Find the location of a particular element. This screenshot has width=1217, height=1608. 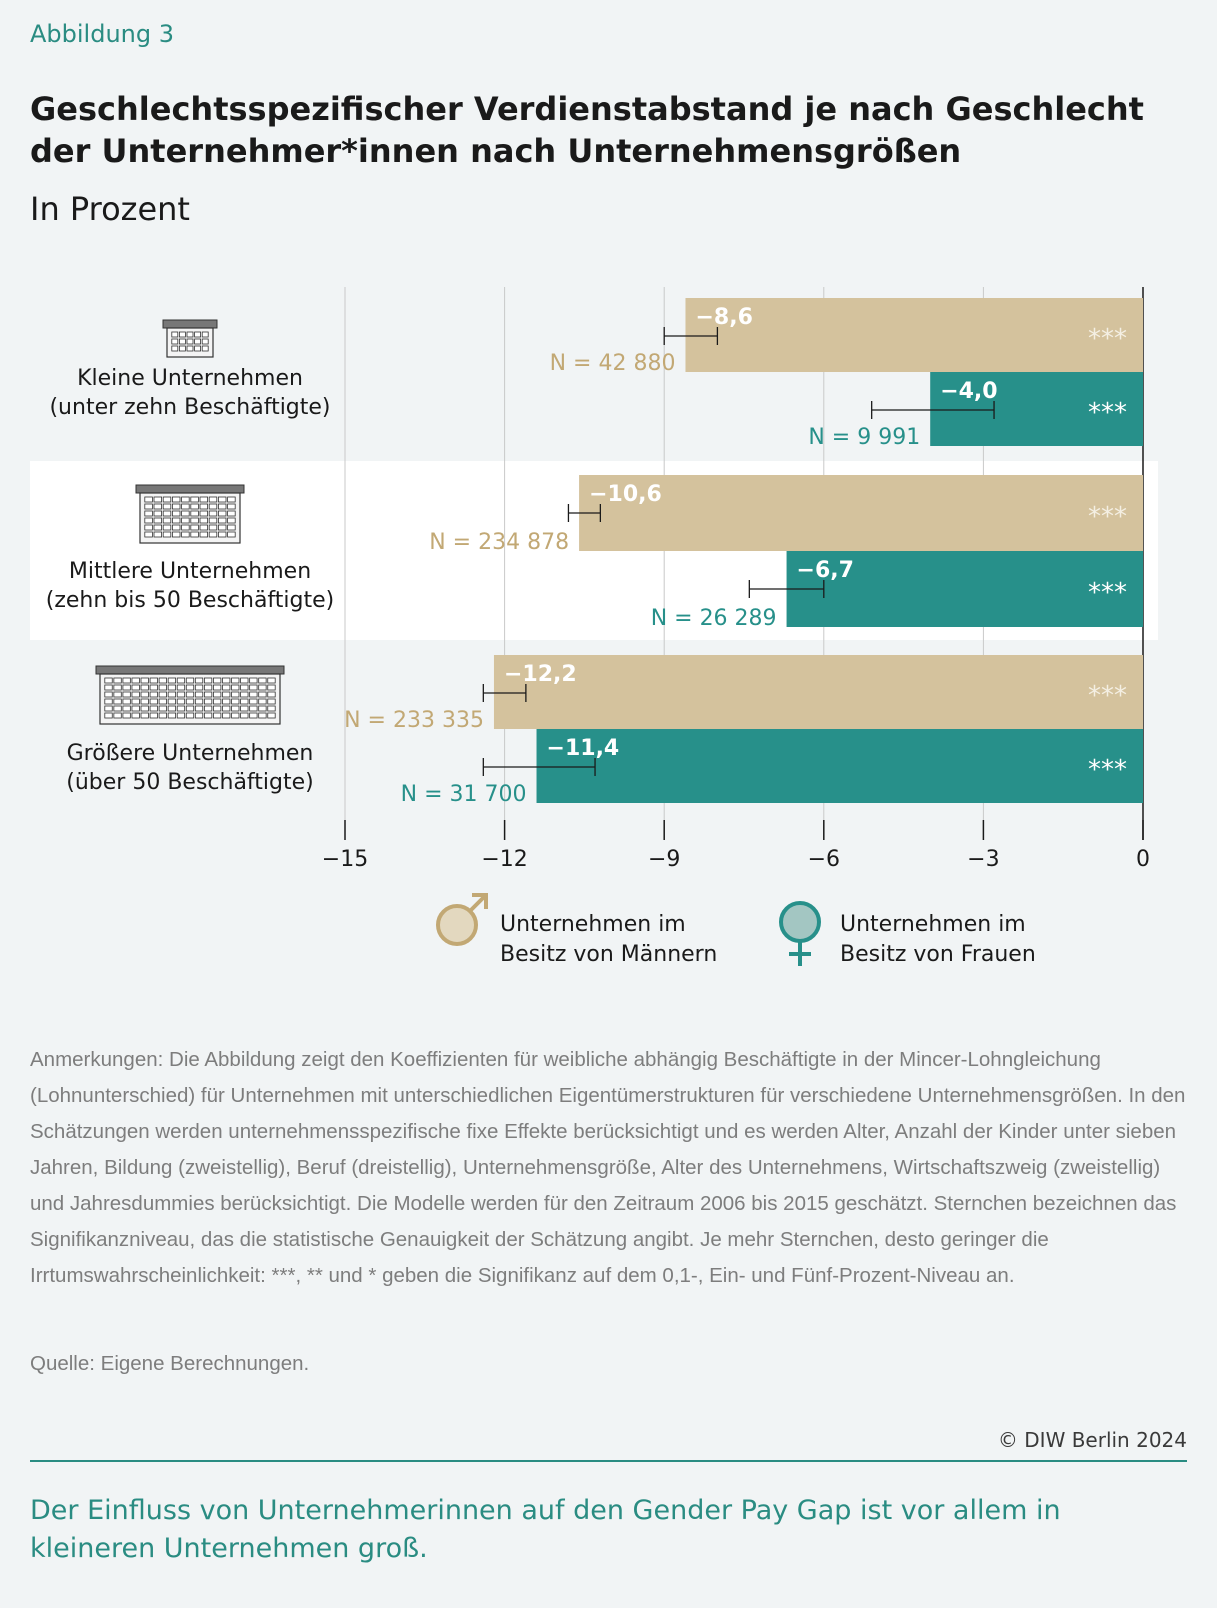

x-tick-label: −12 is located at coordinates (504, 859).